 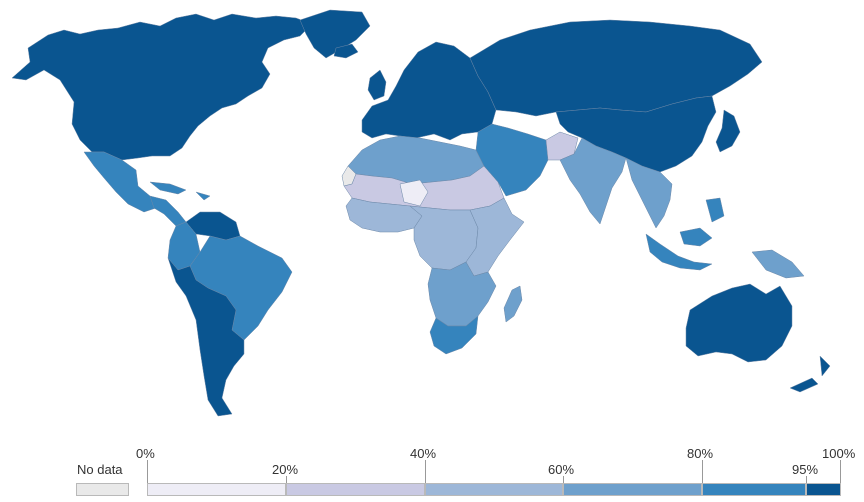 What do you see at coordinates (739, 323) in the screenshot?
I see `region-australia` at bounding box center [739, 323].